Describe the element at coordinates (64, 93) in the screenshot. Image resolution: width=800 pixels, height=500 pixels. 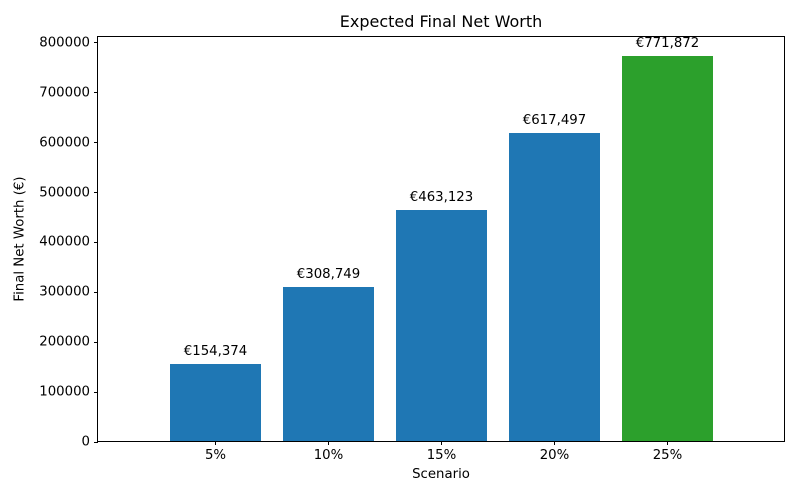
I see `y-tick-label: 700000` at that location.